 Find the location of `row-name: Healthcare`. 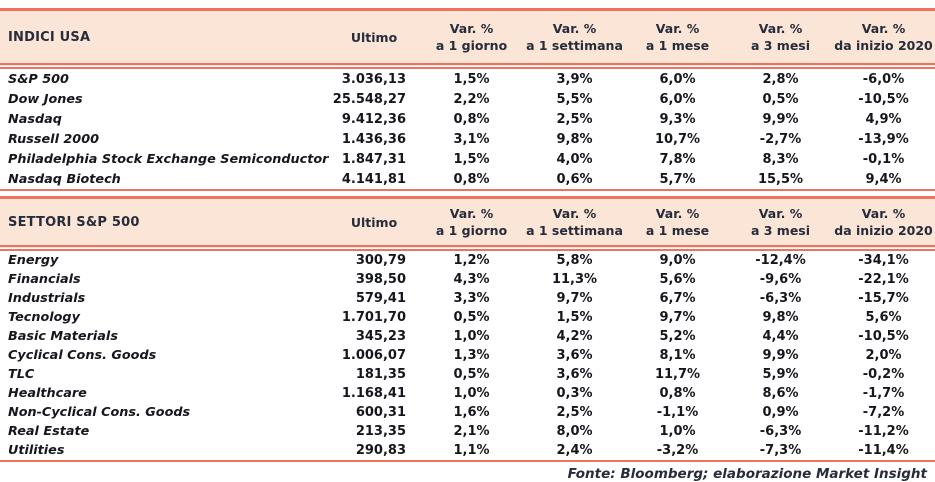

row-name: Healthcare is located at coordinates (47, 393).